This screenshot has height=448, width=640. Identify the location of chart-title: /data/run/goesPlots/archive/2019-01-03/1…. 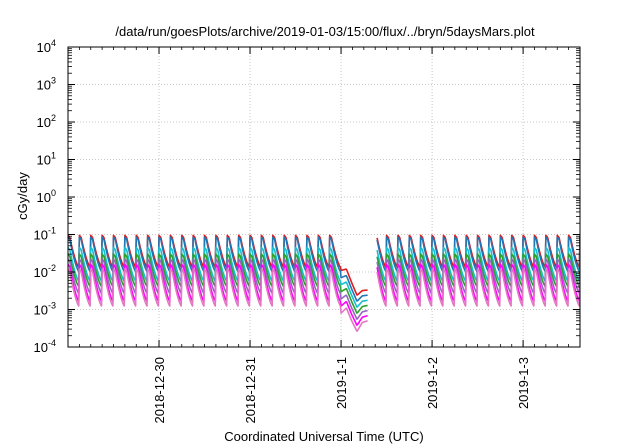
(325, 31).